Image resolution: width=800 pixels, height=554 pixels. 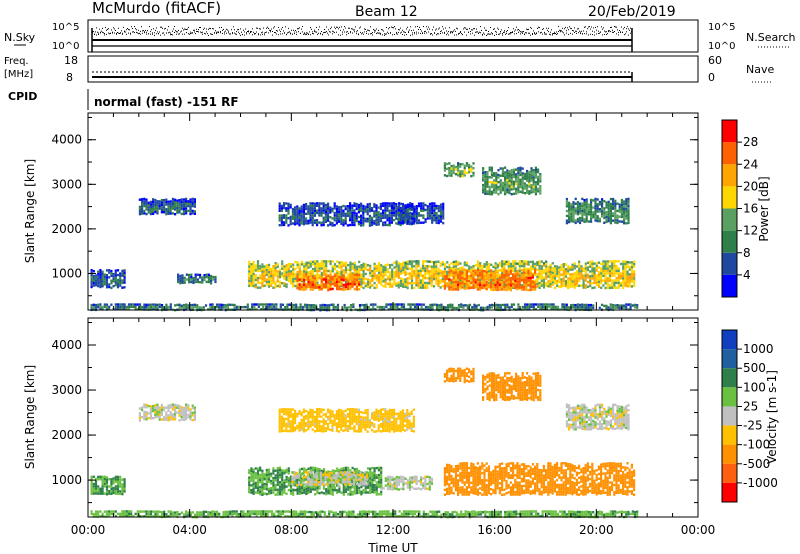 What do you see at coordinates (18, 74) in the screenshot?
I see `freq-unit: [MHz]` at bounding box center [18, 74].